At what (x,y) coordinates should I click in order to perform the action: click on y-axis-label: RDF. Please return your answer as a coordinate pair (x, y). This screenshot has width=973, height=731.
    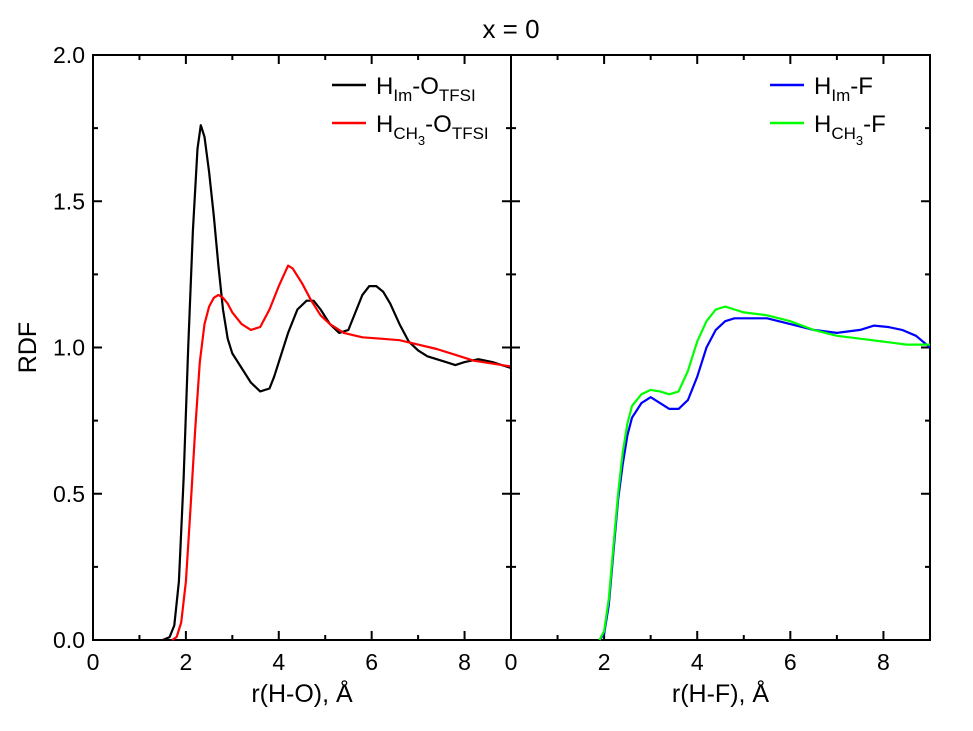
    Looking at the image, I should click on (28, 347).